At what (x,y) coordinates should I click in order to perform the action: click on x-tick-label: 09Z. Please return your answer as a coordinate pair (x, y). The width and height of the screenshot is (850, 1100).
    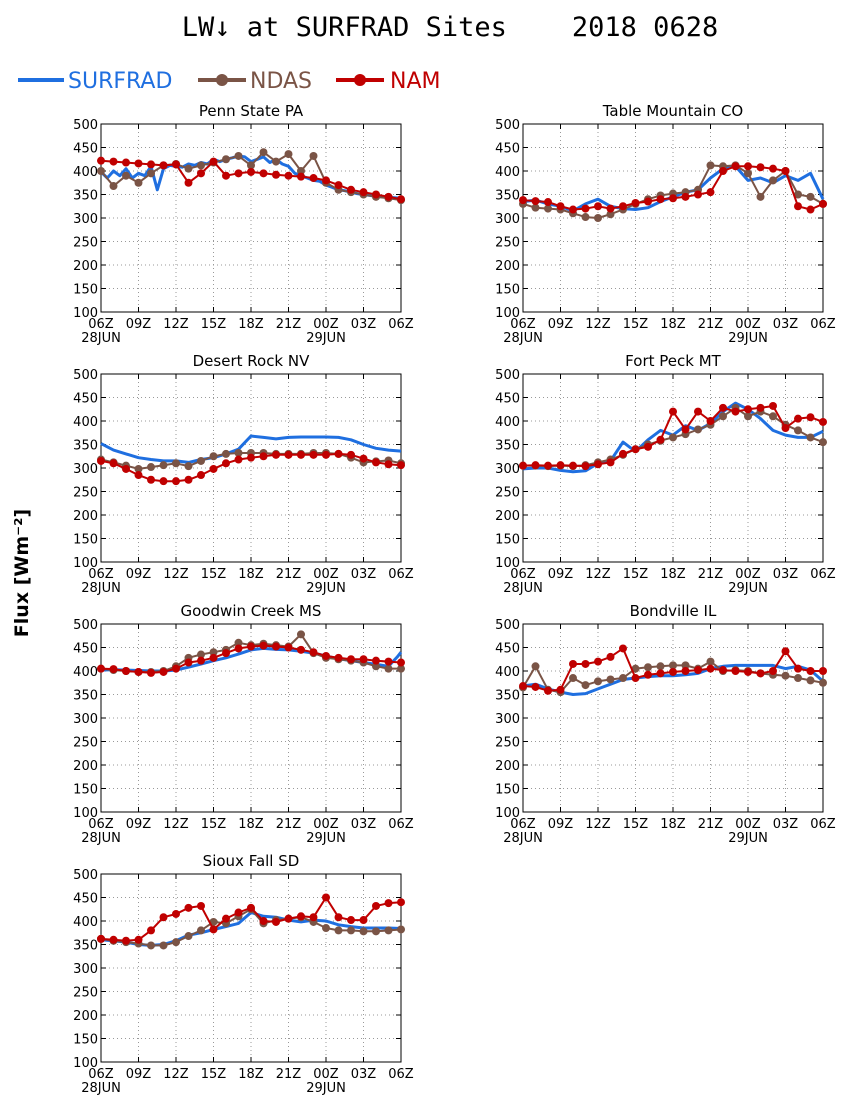
    Looking at the image, I should click on (139, 1074).